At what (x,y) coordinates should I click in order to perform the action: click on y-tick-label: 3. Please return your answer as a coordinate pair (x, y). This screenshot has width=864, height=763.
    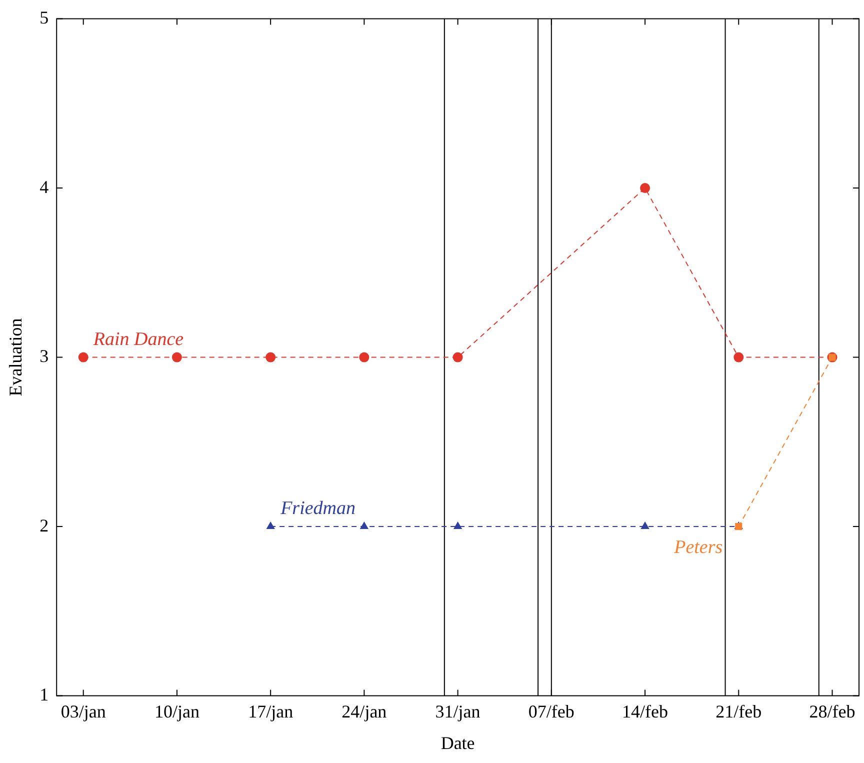
    Looking at the image, I should click on (44, 356).